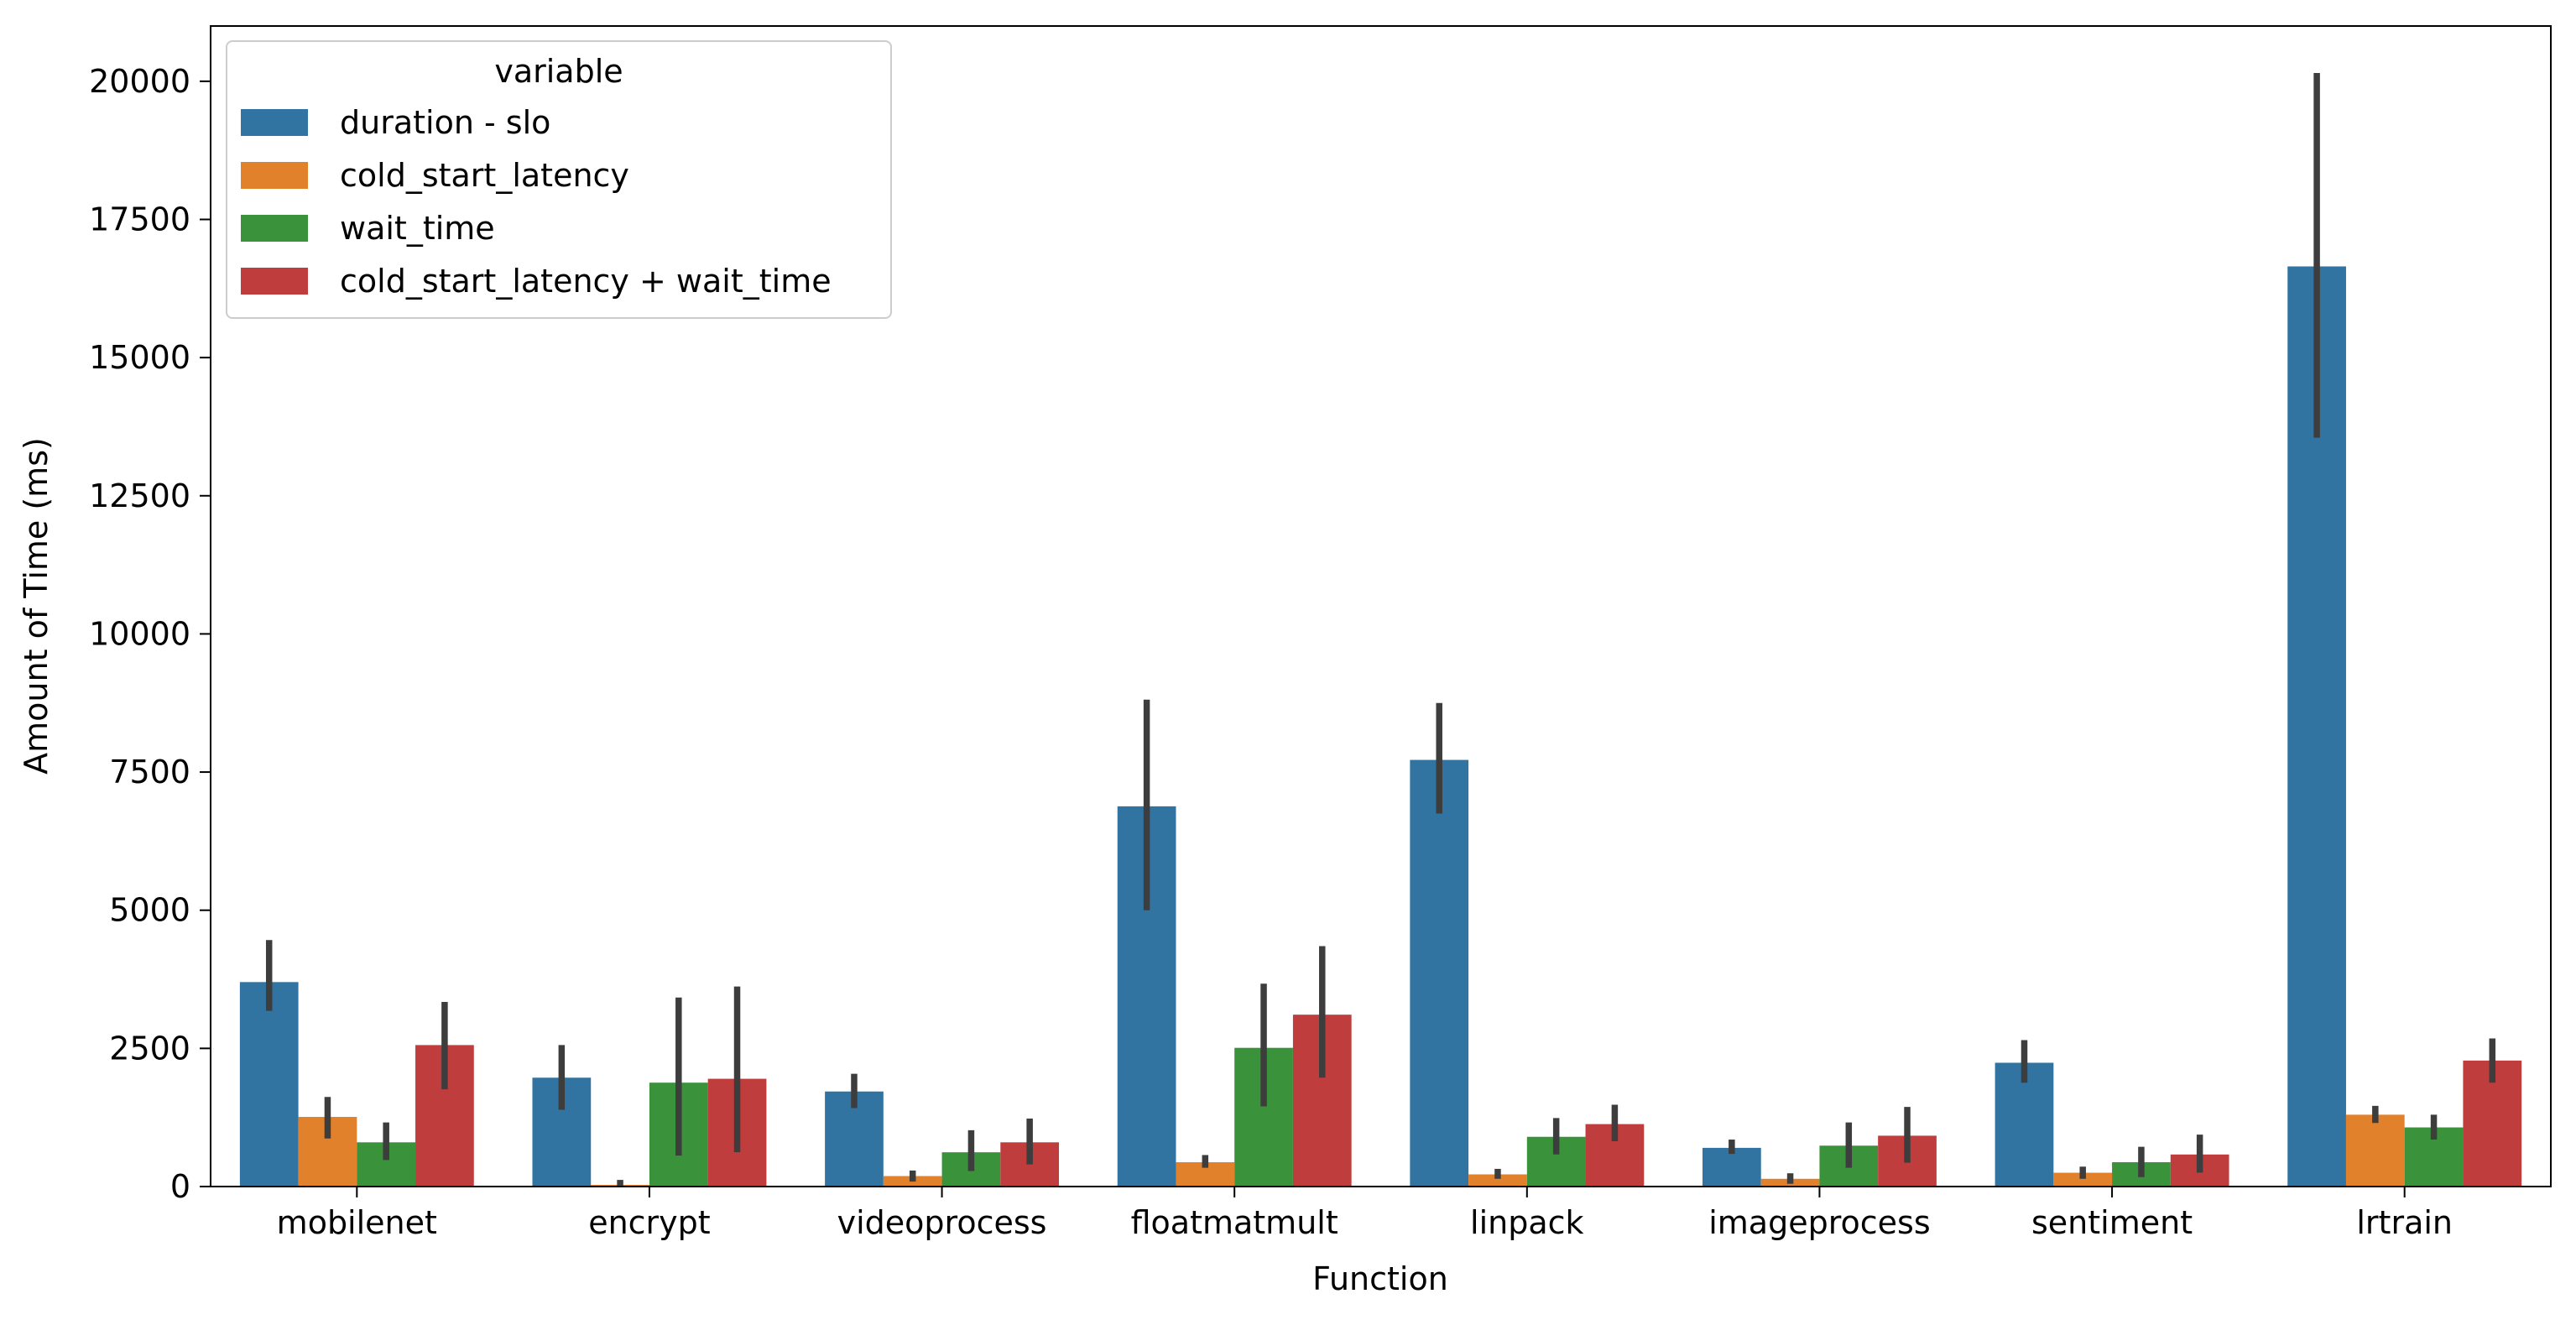 The width and height of the screenshot is (2576, 1325). What do you see at coordinates (558, 71) in the screenshot?
I see `legend-title: variable` at bounding box center [558, 71].